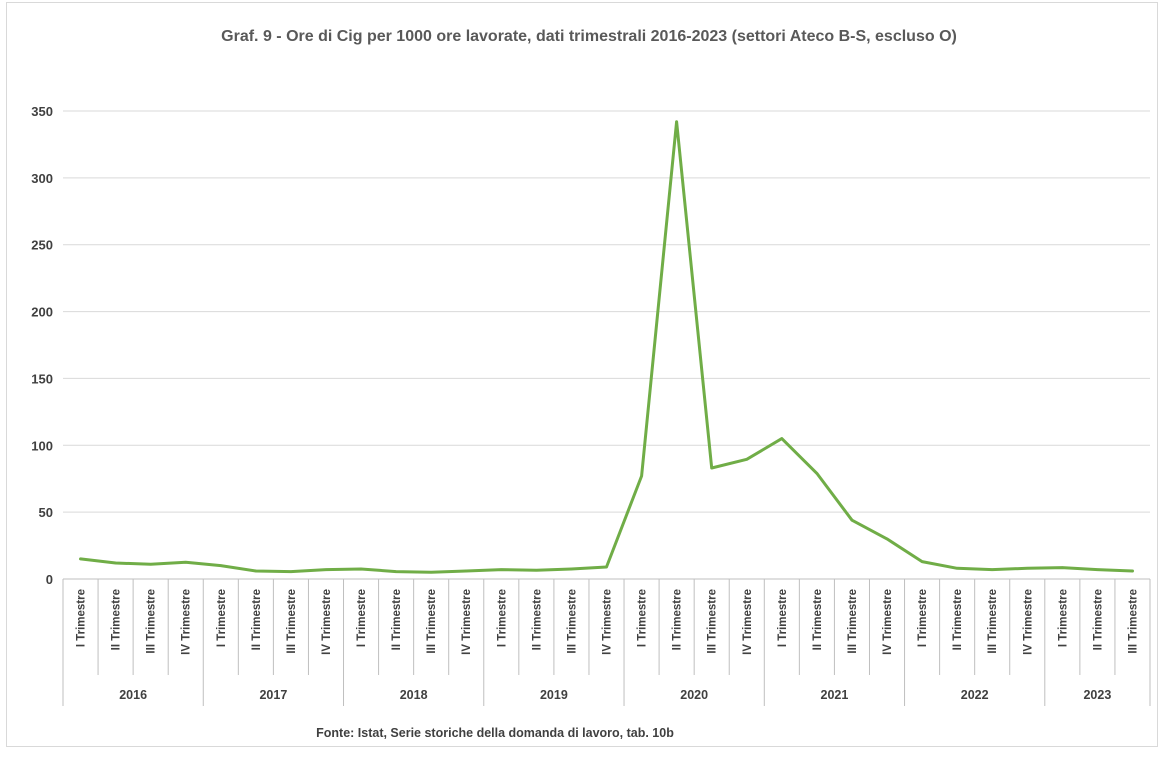 The height and width of the screenshot is (758, 1161). What do you see at coordinates (49, 579) in the screenshot?
I see `y-tick-label: 0` at bounding box center [49, 579].